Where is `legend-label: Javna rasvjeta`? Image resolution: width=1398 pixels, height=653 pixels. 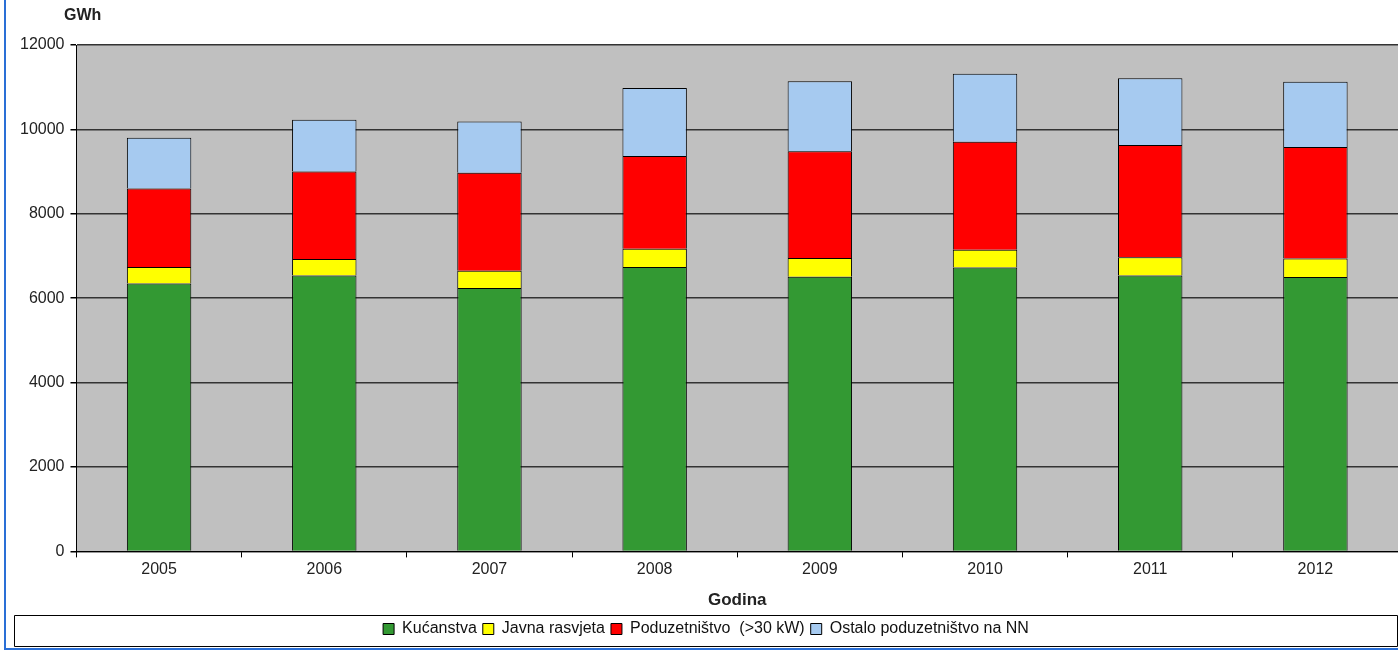
legend-label: Javna rasvjeta is located at coordinates (553, 628).